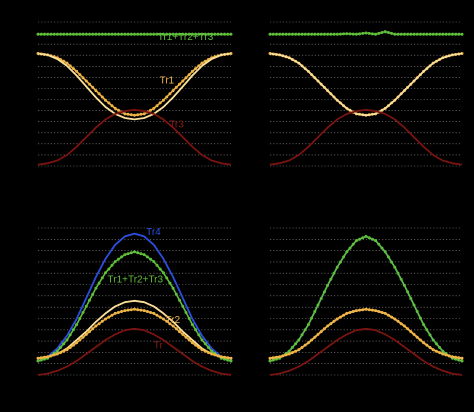 This screenshot has width=474, height=412. What do you see at coordinates (167, 81) in the screenshot?
I see `series-label: Tr1` at bounding box center [167, 81].